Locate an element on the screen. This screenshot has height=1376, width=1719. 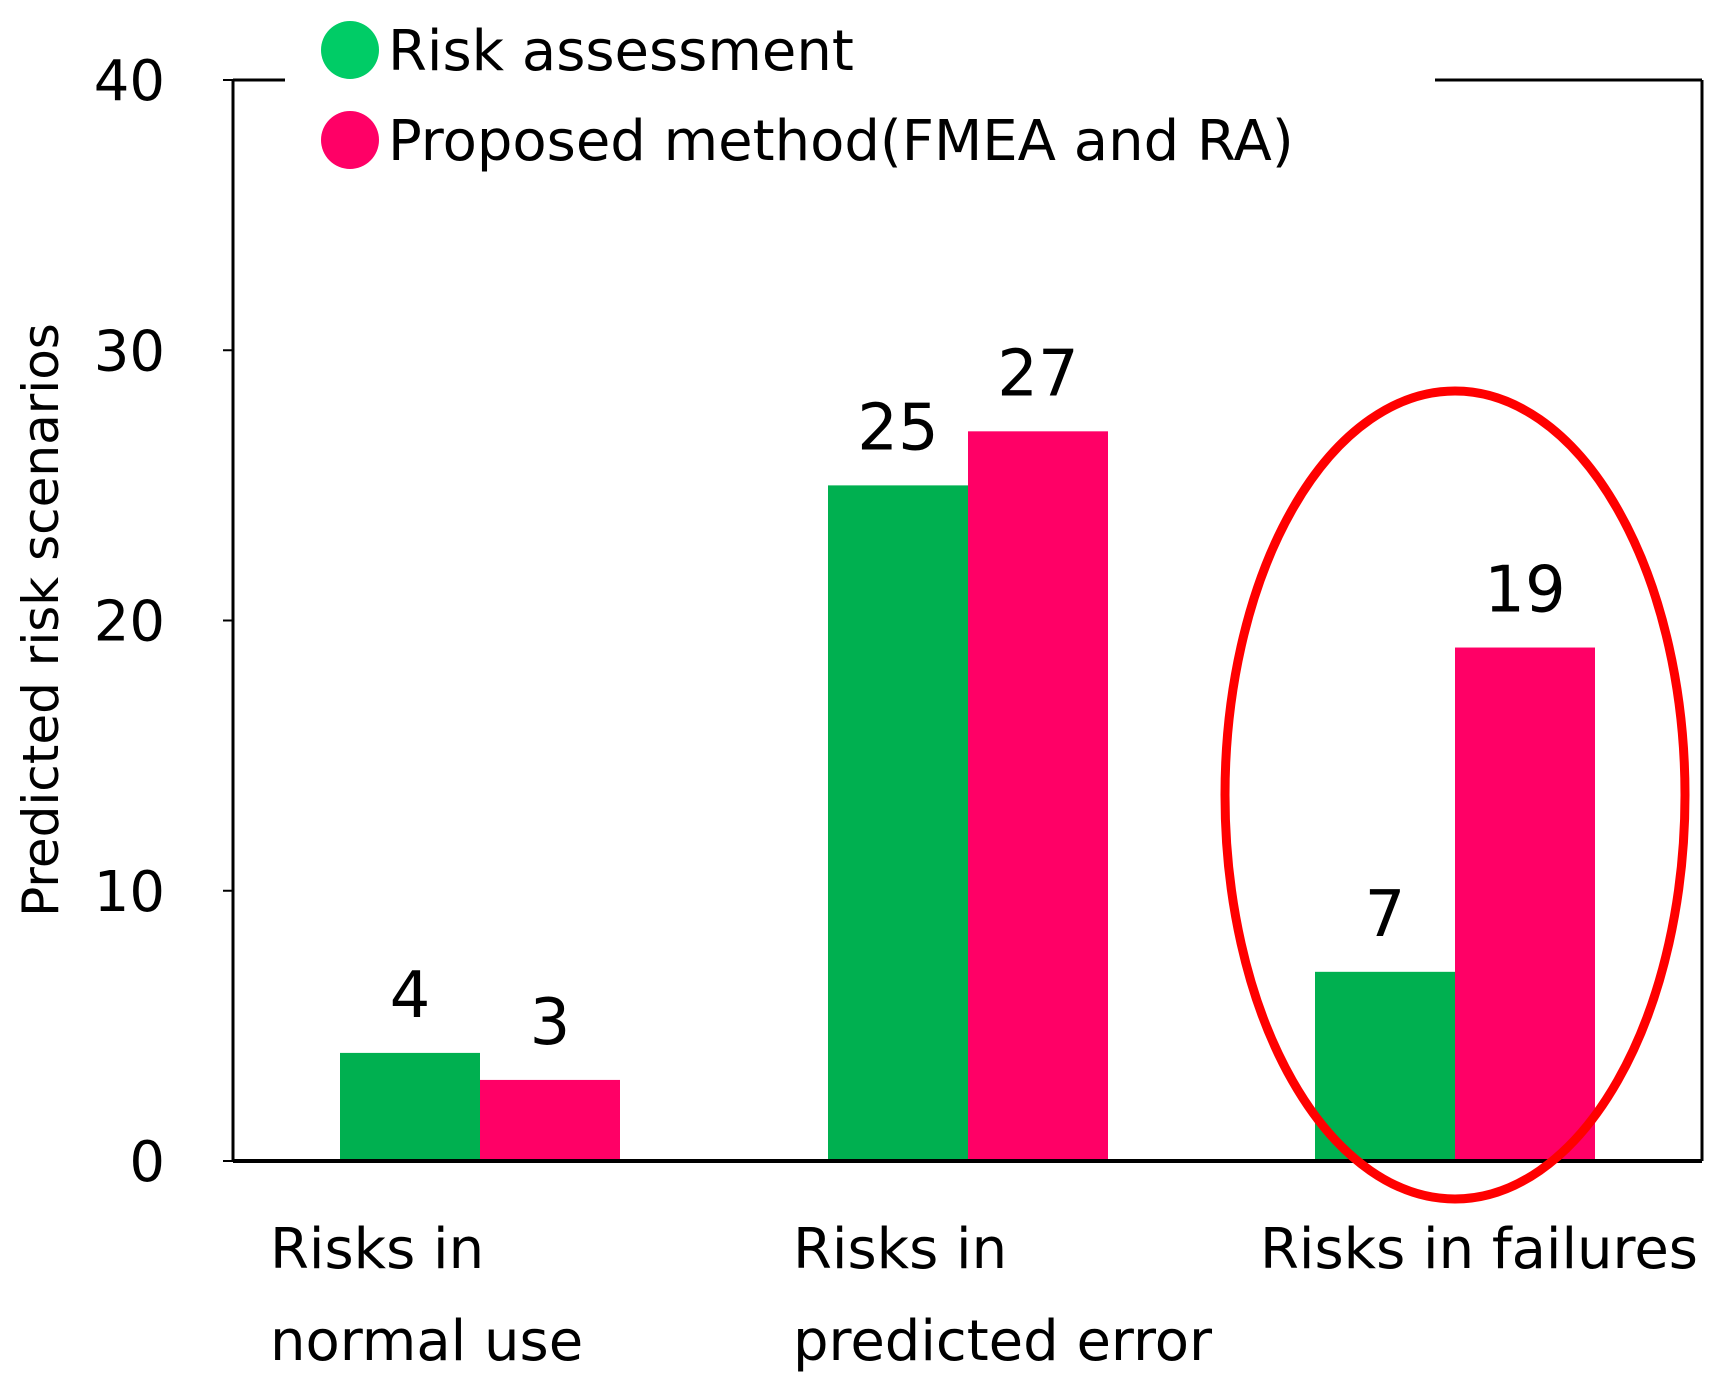
y-tick-label: 40 is located at coordinates (129, 81).